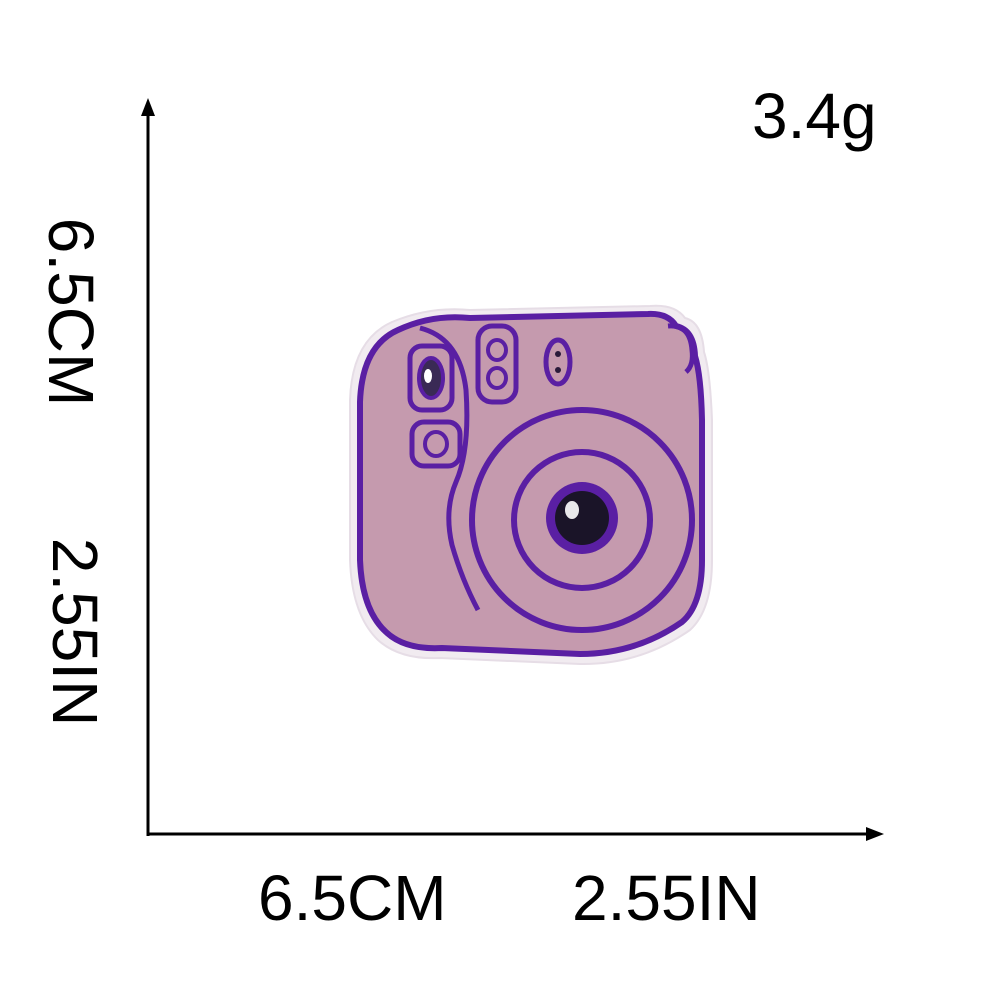 The height and width of the screenshot is (1000, 1000). I want to click on lens-middle-ring, so click(582, 520).